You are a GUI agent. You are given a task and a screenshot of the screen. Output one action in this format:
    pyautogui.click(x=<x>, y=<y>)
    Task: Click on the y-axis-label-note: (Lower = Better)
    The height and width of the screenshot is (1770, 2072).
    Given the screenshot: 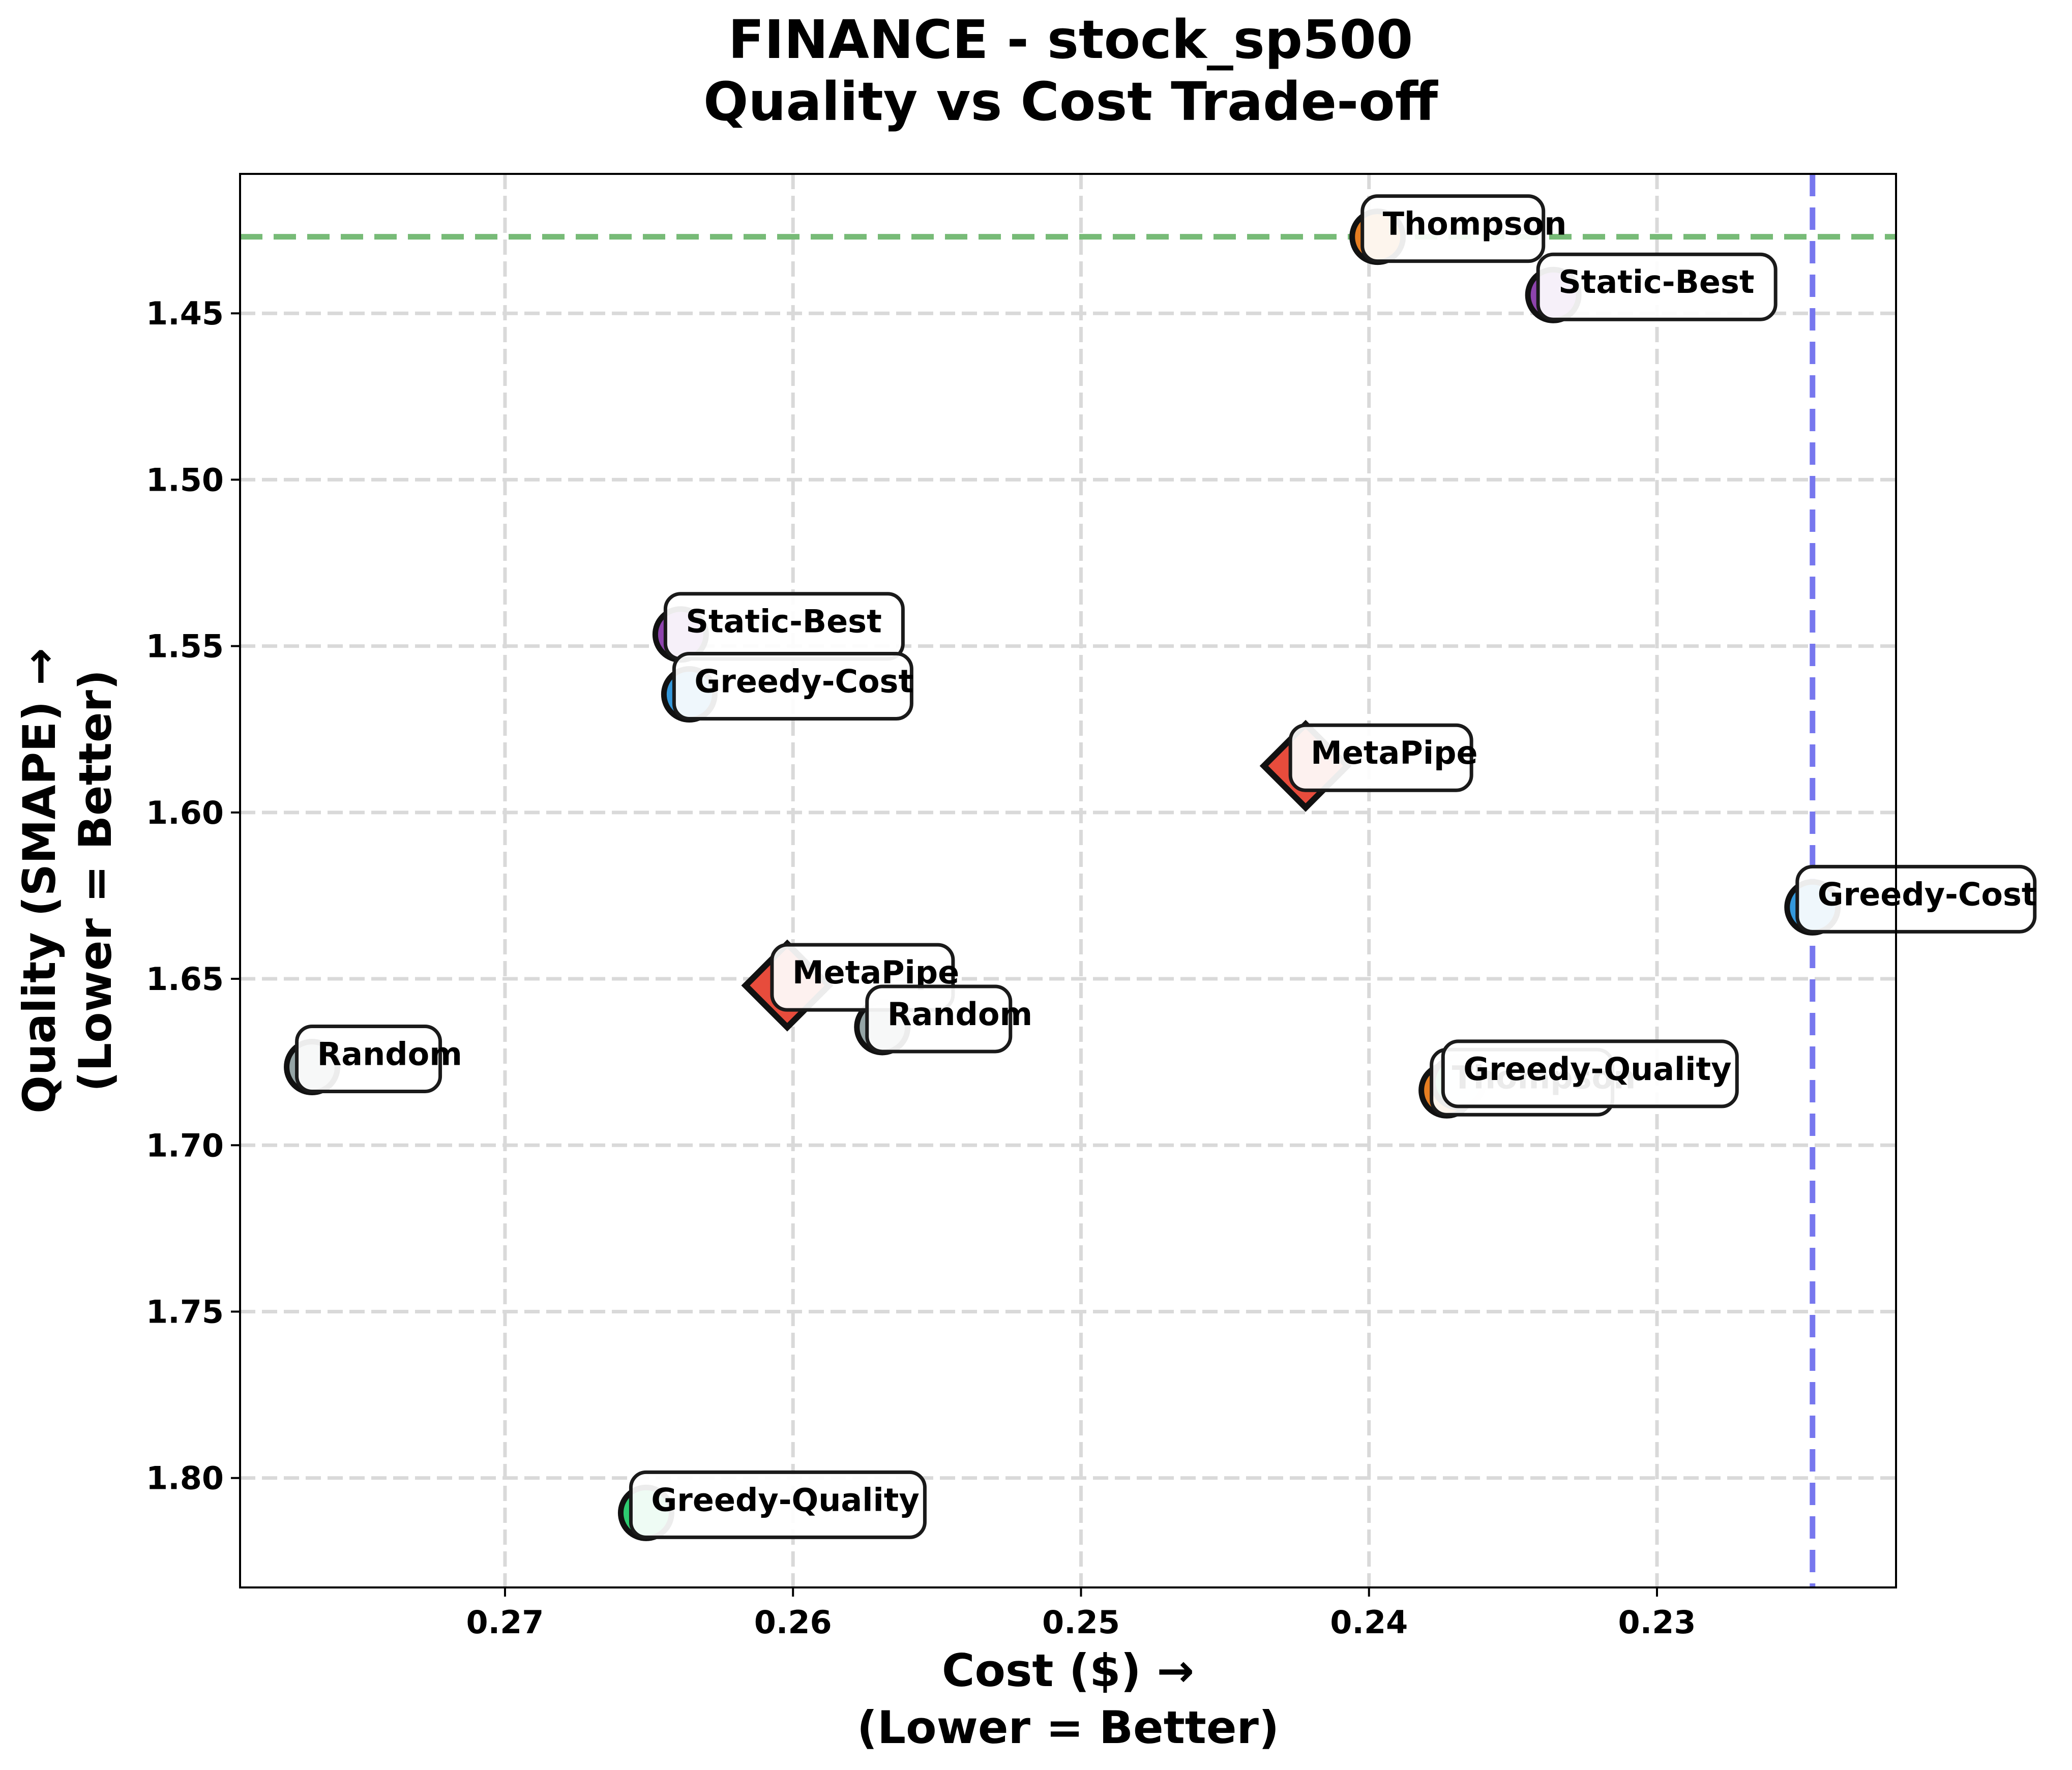 What is the action you would take?
    pyautogui.click(x=95, y=881)
    